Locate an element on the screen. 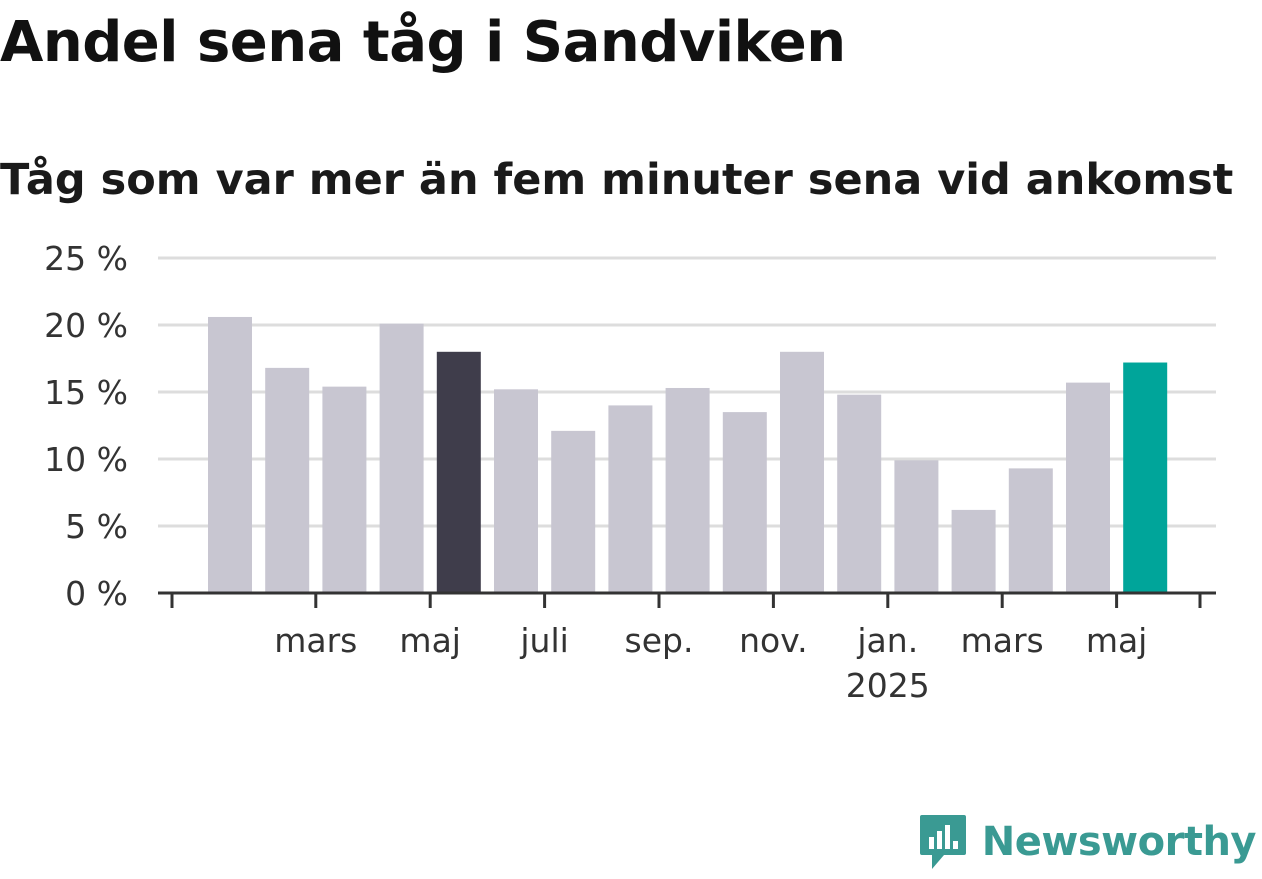 This screenshot has width=1262, height=879. x-axis is located at coordinates (687, 599).